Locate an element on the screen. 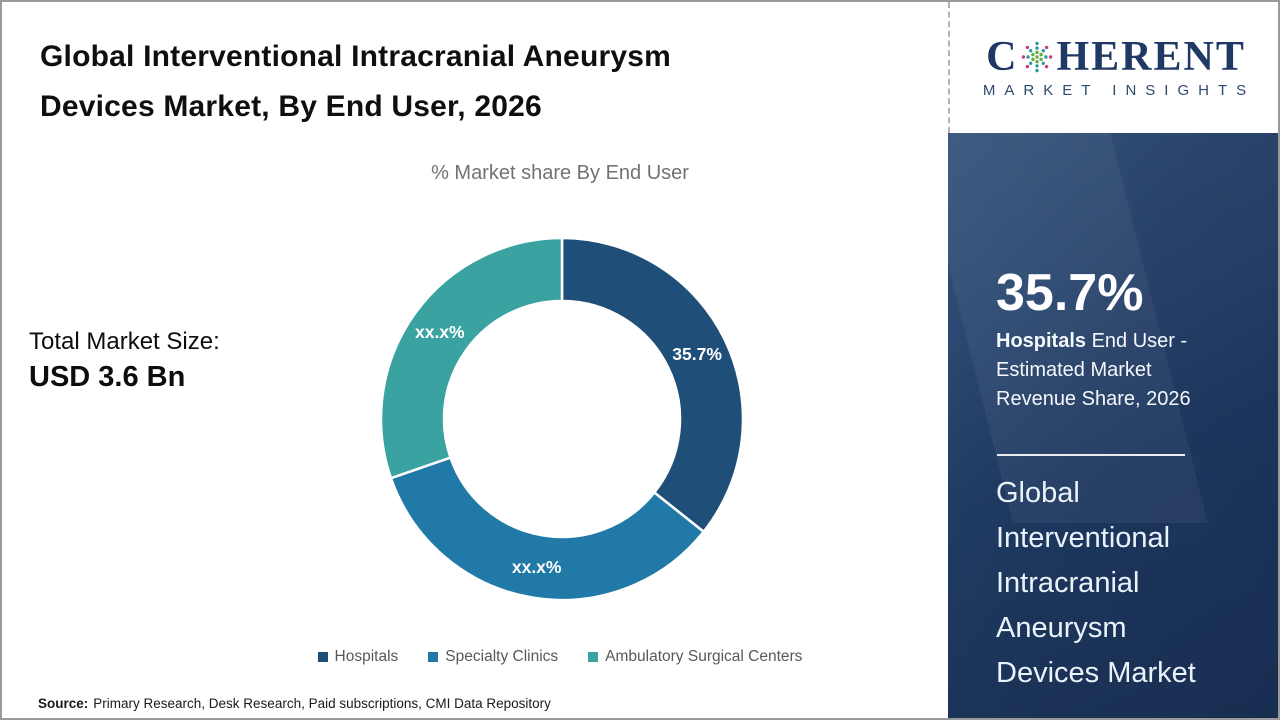 The height and width of the screenshot is (720, 1280). total-market-value: USD 3.6 Bn is located at coordinates (107, 377).